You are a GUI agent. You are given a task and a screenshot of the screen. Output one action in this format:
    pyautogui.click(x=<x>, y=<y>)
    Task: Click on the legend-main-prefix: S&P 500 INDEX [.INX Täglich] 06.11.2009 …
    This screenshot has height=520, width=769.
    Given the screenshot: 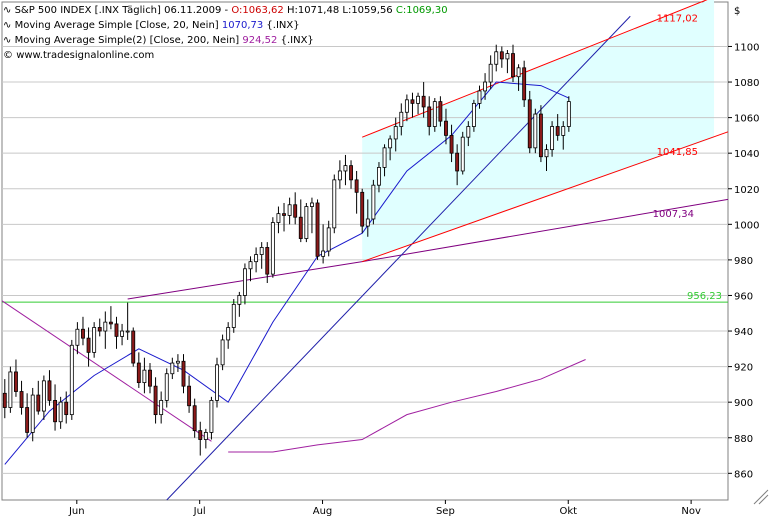 What is the action you would take?
    pyautogui.click(x=123, y=10)
    